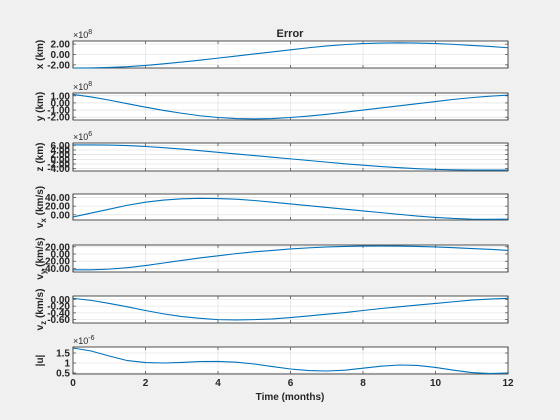 This screenshot has height=420, width=560. I want to click on y-tick-label: -1.00, so click(58, 111).